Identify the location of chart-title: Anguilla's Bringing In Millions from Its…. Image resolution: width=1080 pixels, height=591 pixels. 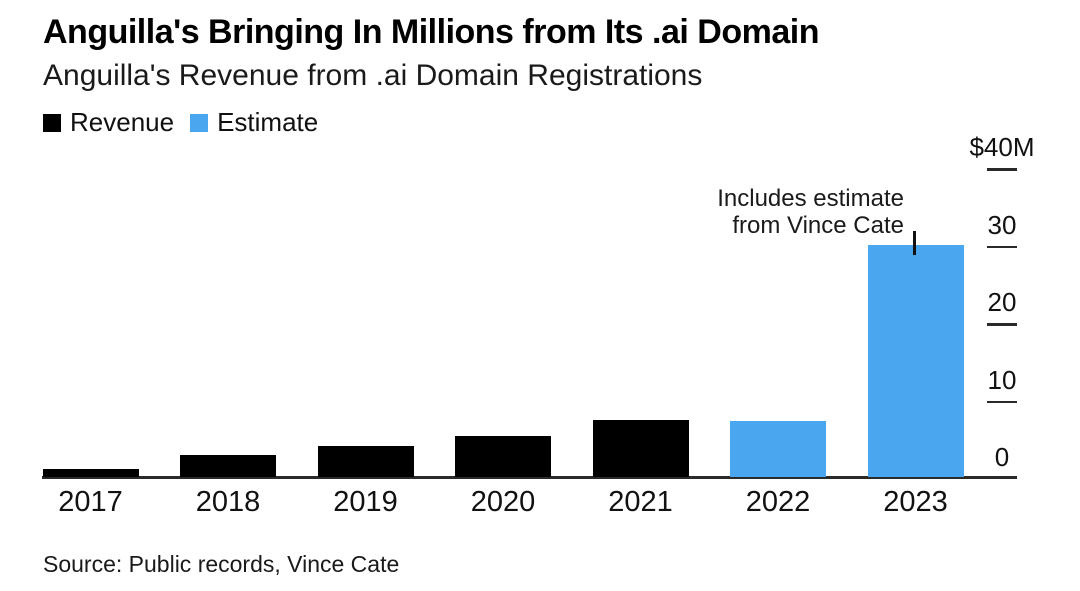
(431, 32).